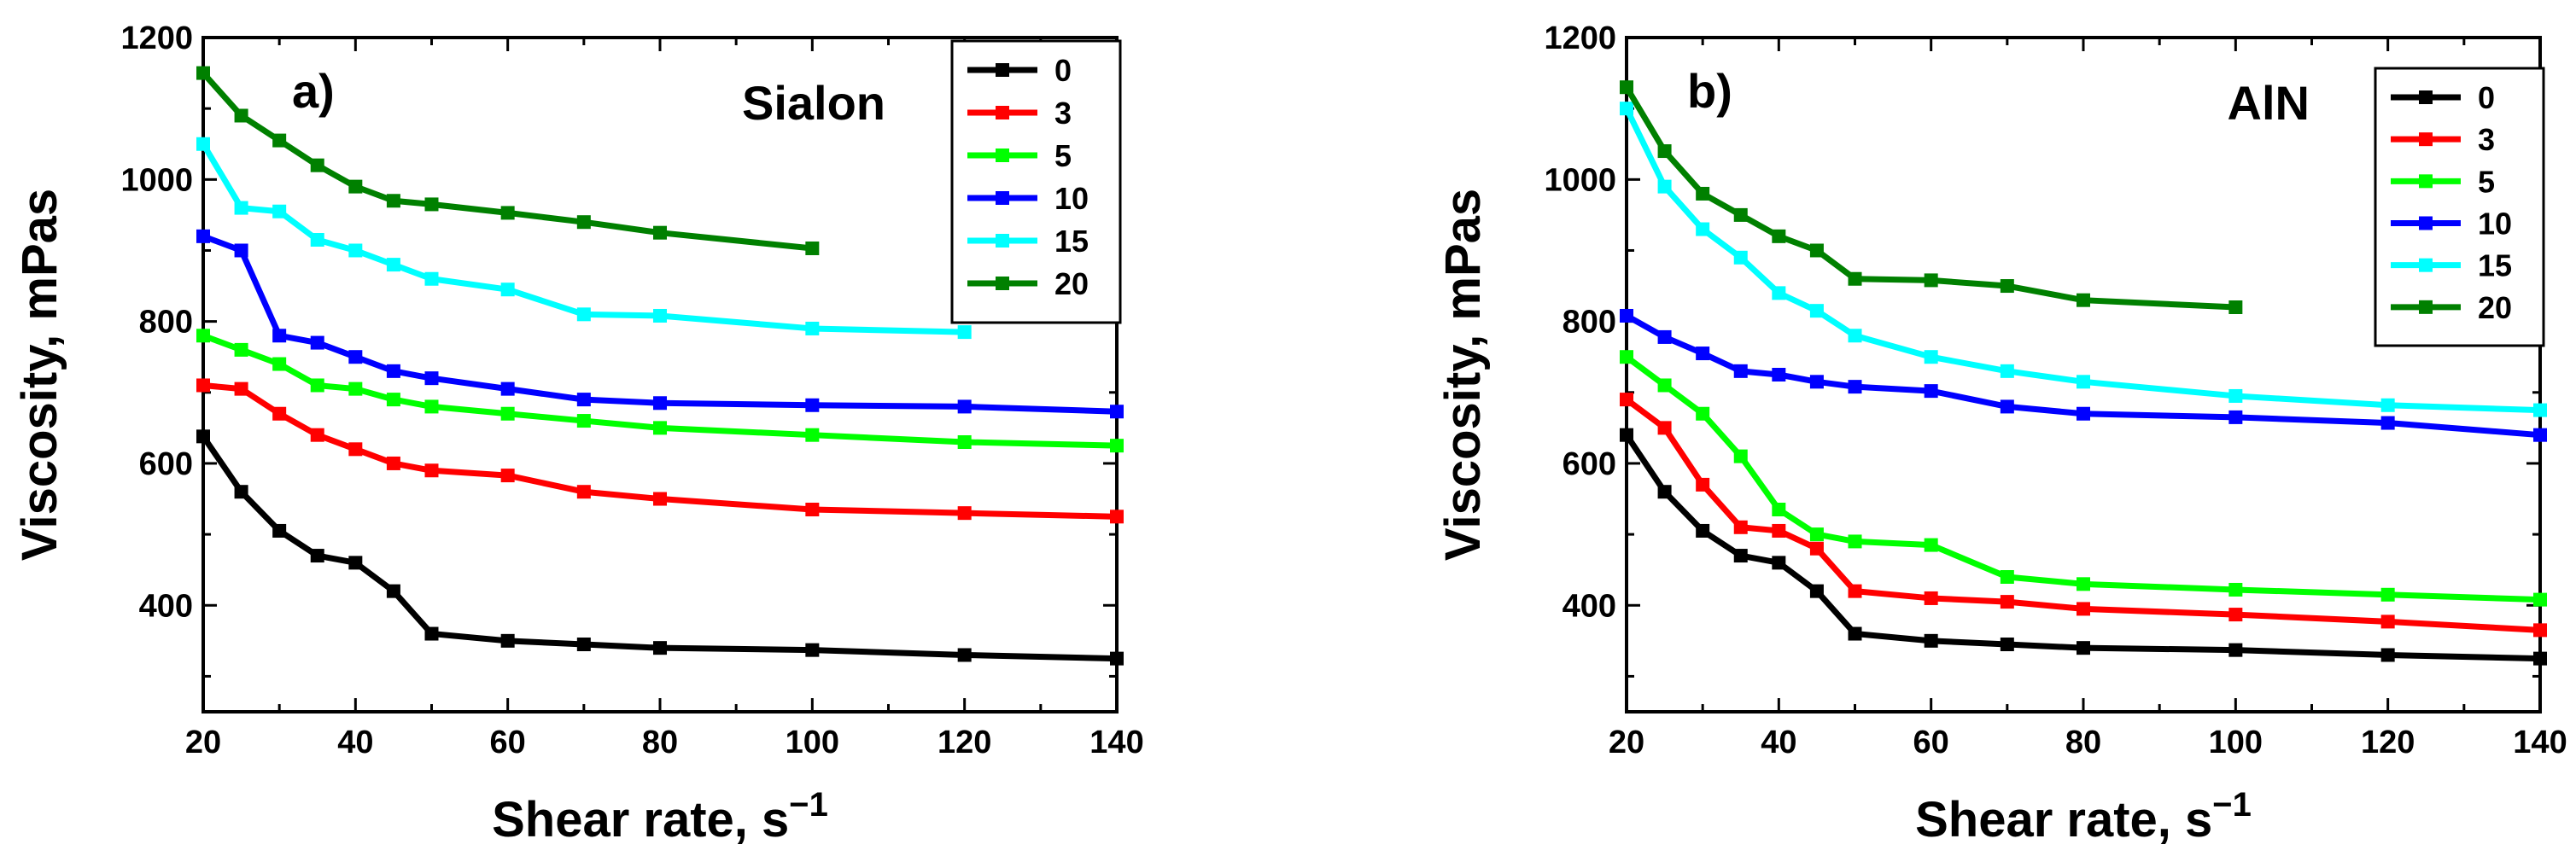  What do you see at coordinates (508, 742) in the screenshot?
I see `x-tick-label-a-60: 60` at bounding box center [508, 742].